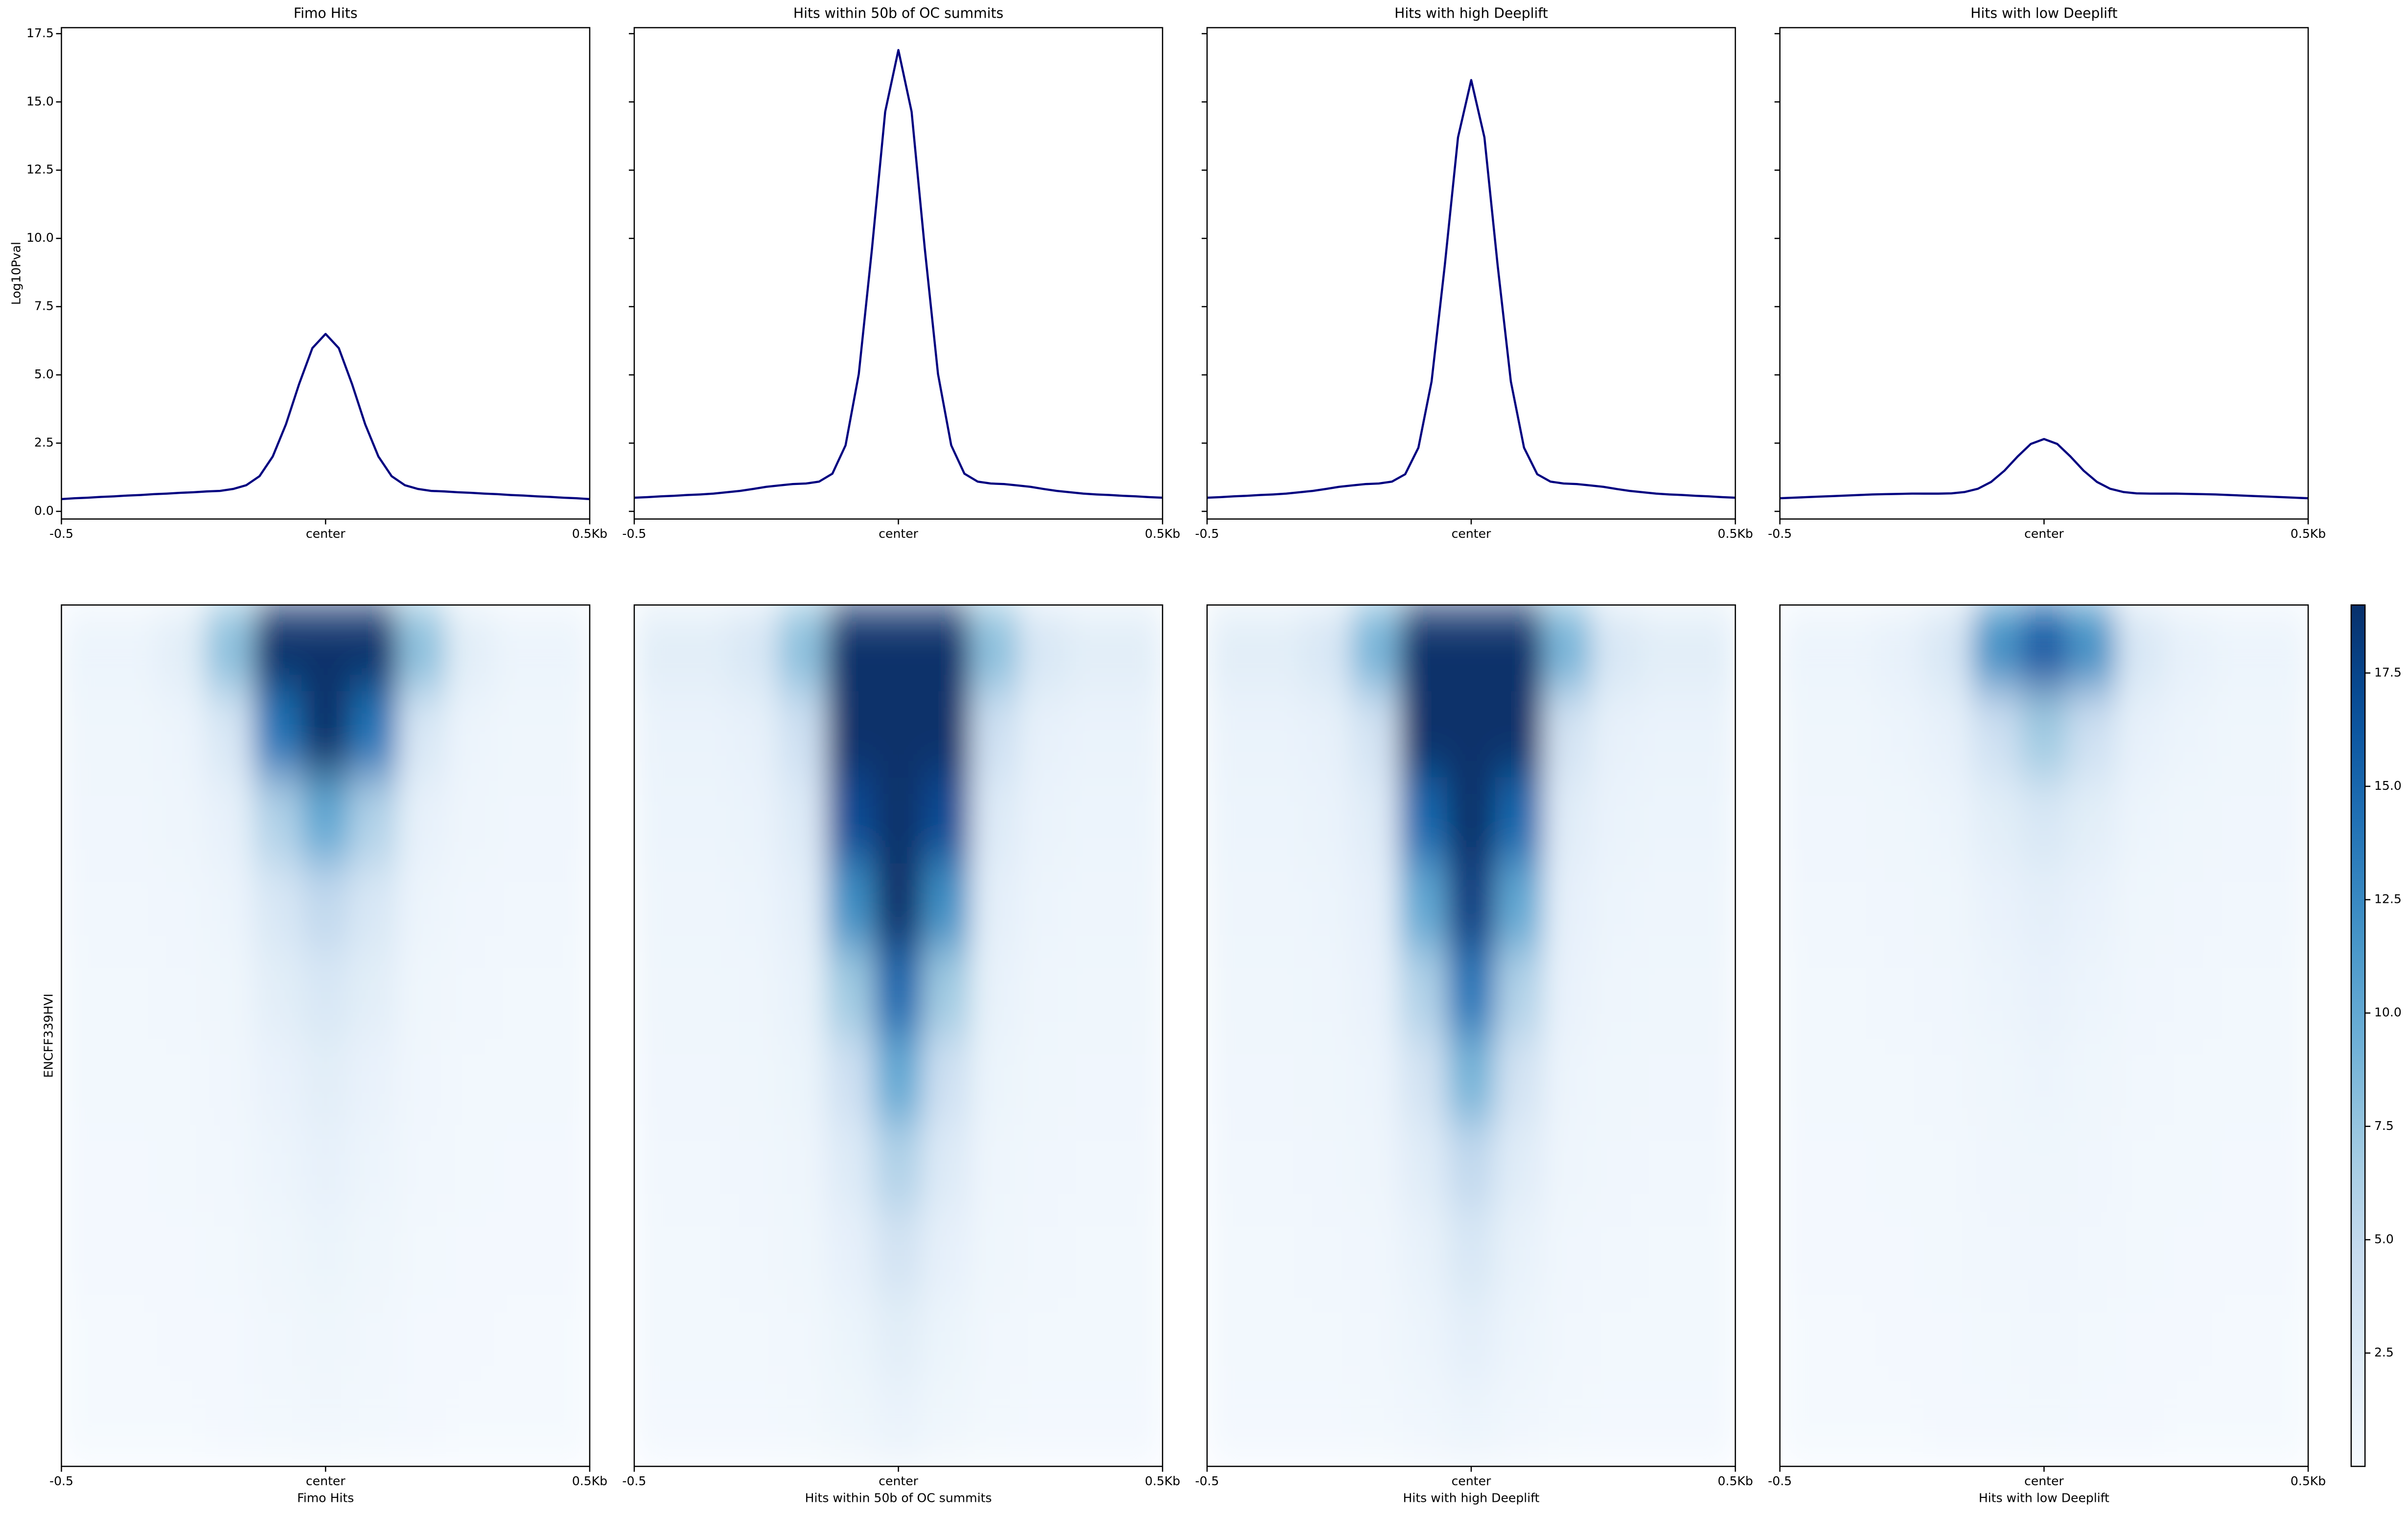 This screenshot has height=1516, width=2408. What do you see at coordinates (44, 443) in the screenshot?
I see `y-tick-label: 2.5` at bounding box center [44, 443].